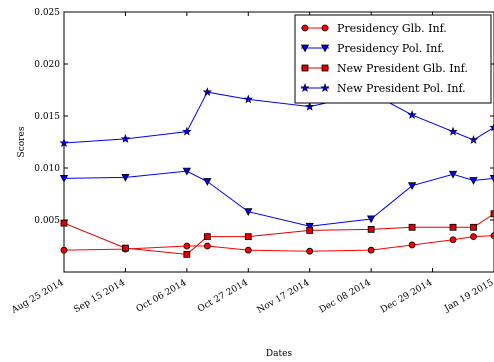  Describe the element at coordinates (468, 296) in the screenshot. I see `x-tick-label: Jan 19 2015` at that location.